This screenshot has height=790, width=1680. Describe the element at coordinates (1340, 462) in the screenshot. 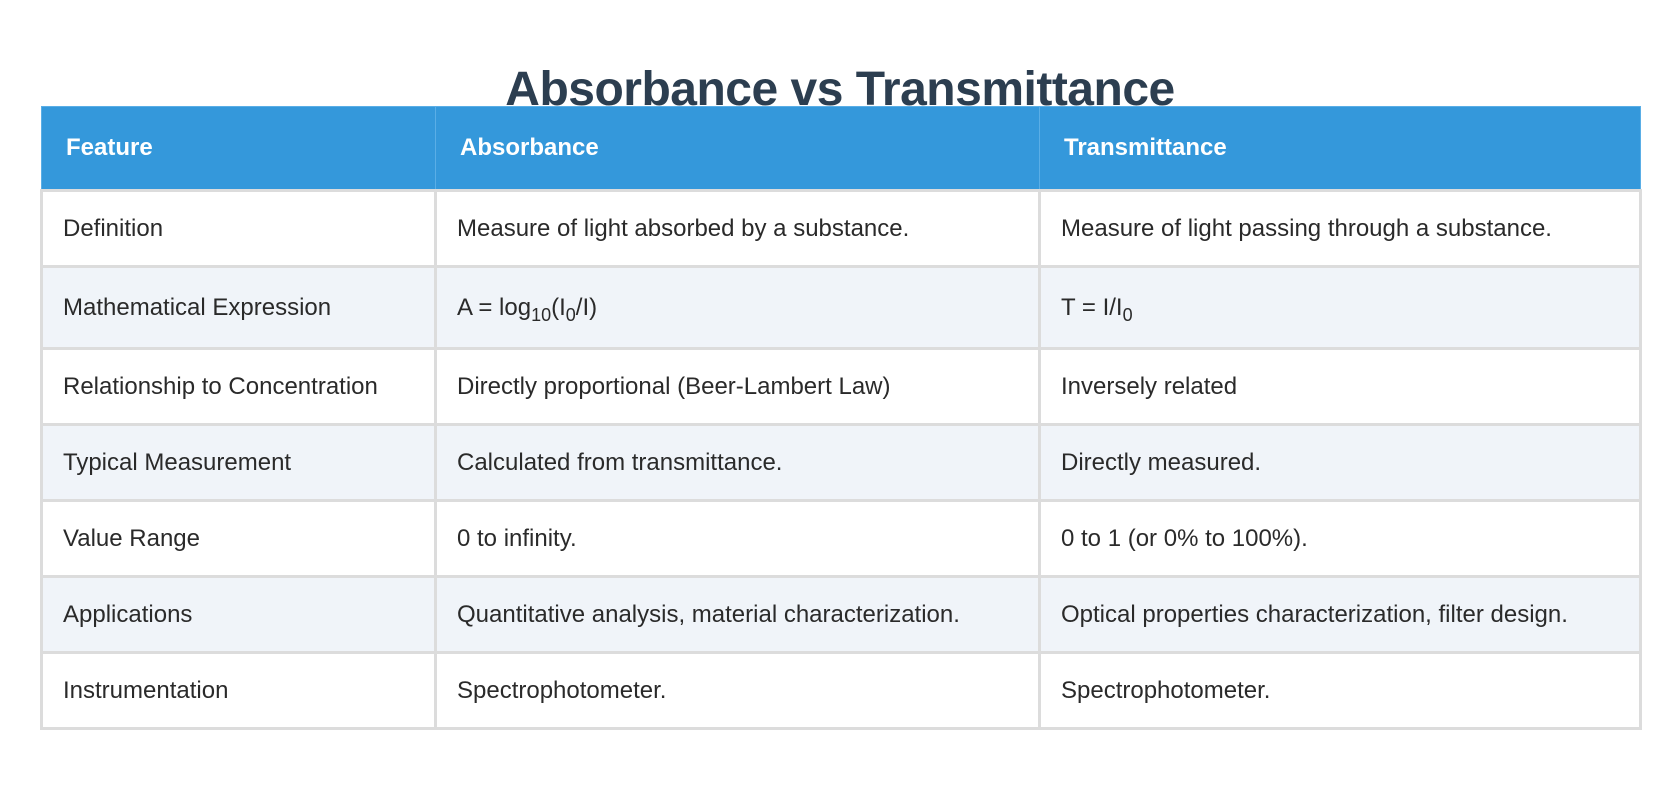

I see `cell-transmittance: Directly measured.` at that location.